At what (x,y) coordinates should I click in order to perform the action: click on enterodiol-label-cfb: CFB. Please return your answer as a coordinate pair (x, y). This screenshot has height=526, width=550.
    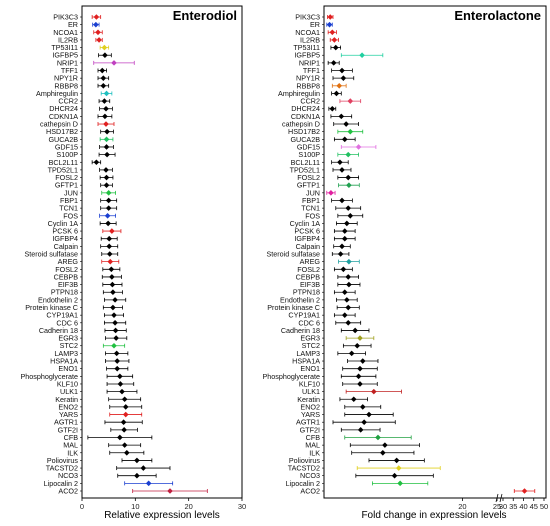
    Looking at the image, I should click on (71, 437).